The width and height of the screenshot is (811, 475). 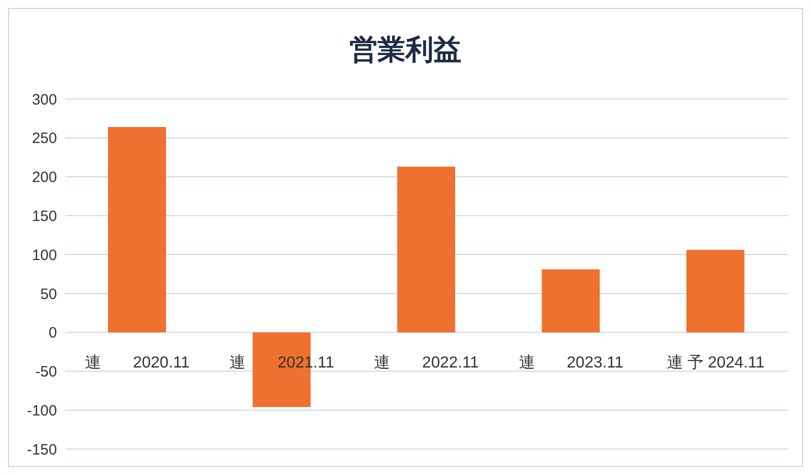 What do you see at coordinates (44, 216) in the screenshot?
I see `y-tick-label: 150` at bounding box center [44, 216].